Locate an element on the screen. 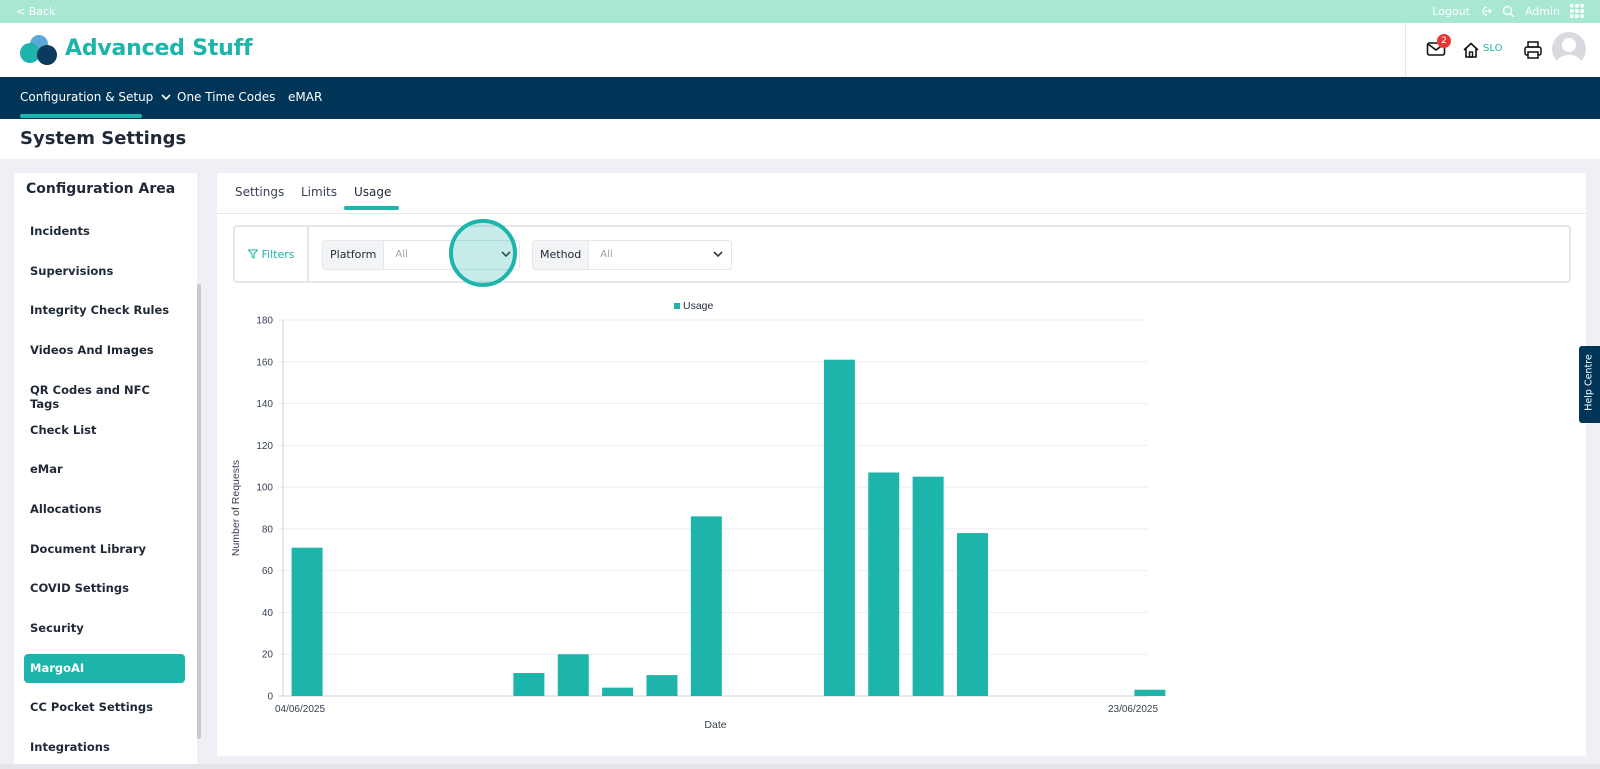 The height and width of the screenshot is (769, 1600). avatar is located at coordinates (1569, 49).